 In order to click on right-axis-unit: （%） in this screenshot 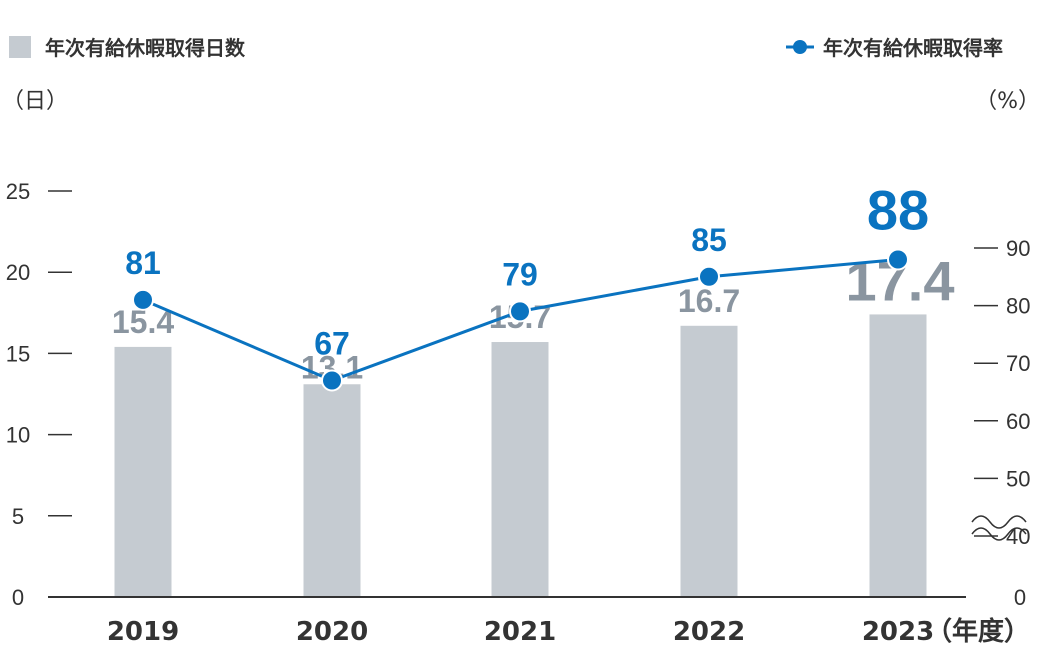, I will do `click(1007, 101)`.